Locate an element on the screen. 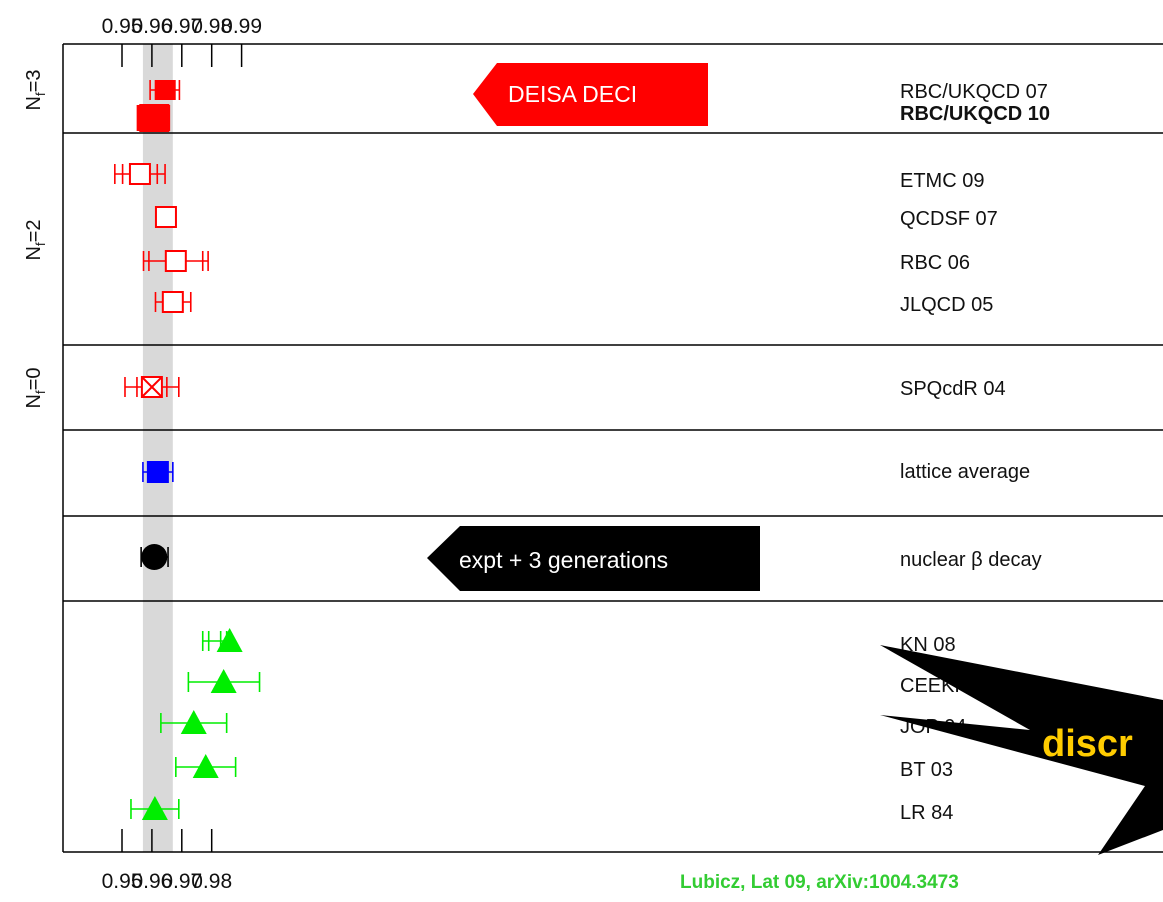  group-label: Nf=0 is located at coordinates (35, 388).